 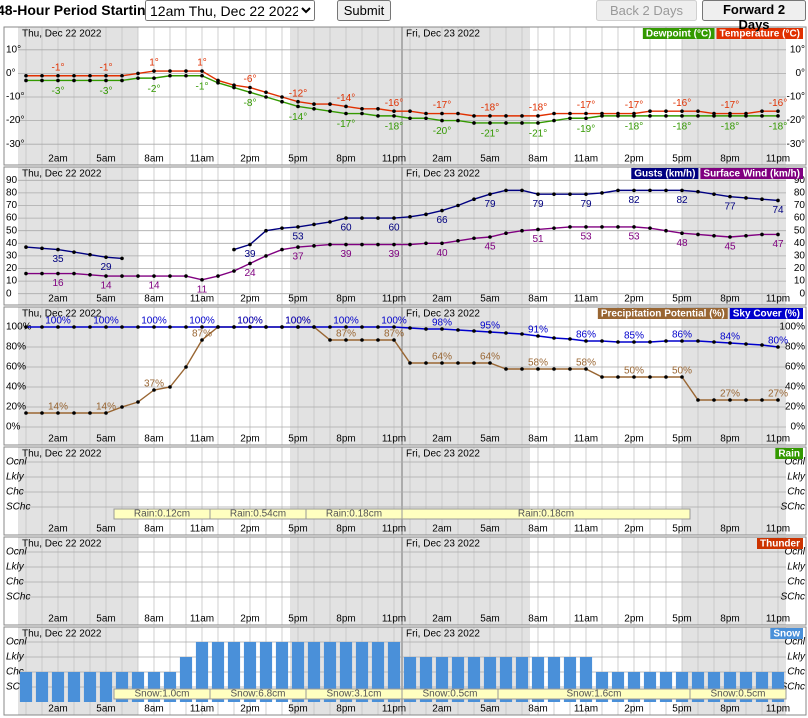 What do you see at coordinates (798, 427) in the screenshot?
I see `y-tick-label-right: 0%` at bounding box center [798, 427].